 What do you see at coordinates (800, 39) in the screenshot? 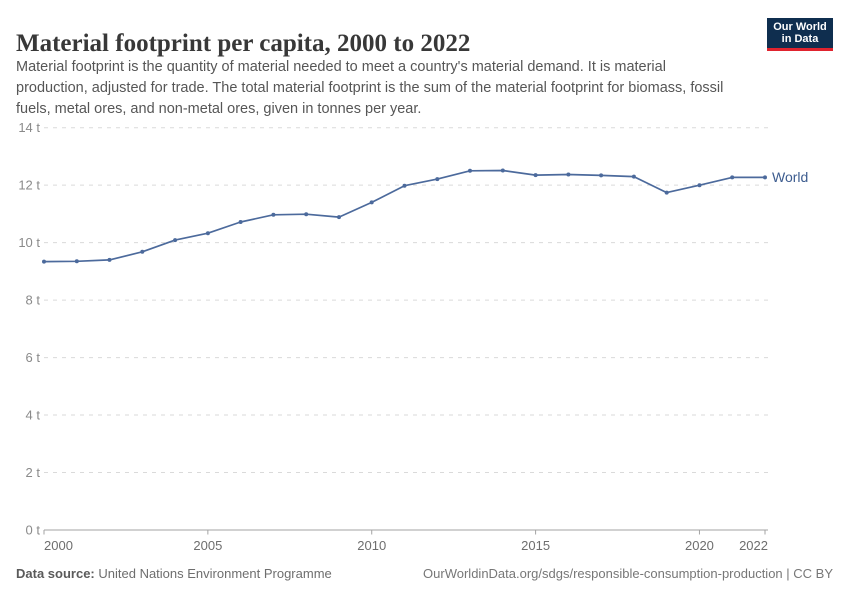
I see `owid-logo-line2: in Data` at bounding box center [800, 39].